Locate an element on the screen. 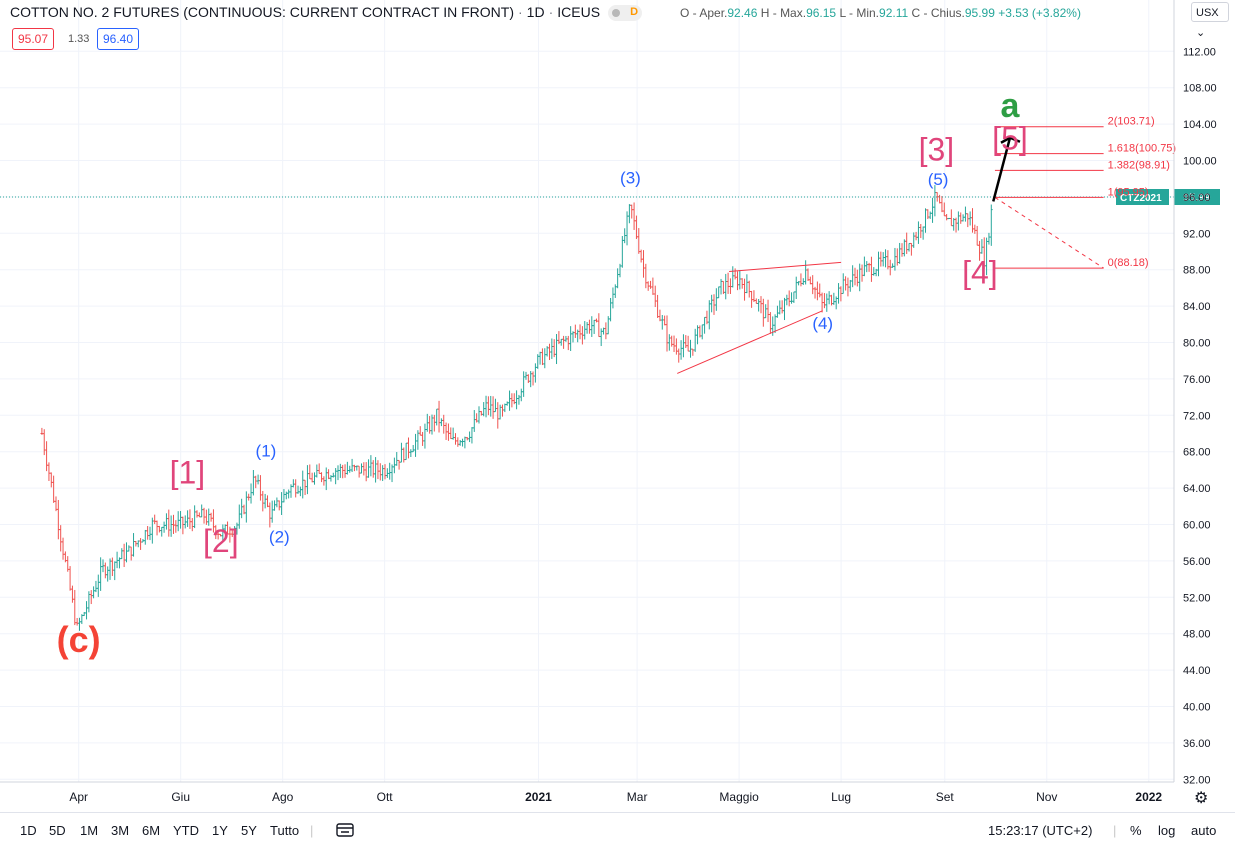 The height and width of the screenshot is (851, 1235). elliott-wave-label: (2) is located at coordinates (279, 537).